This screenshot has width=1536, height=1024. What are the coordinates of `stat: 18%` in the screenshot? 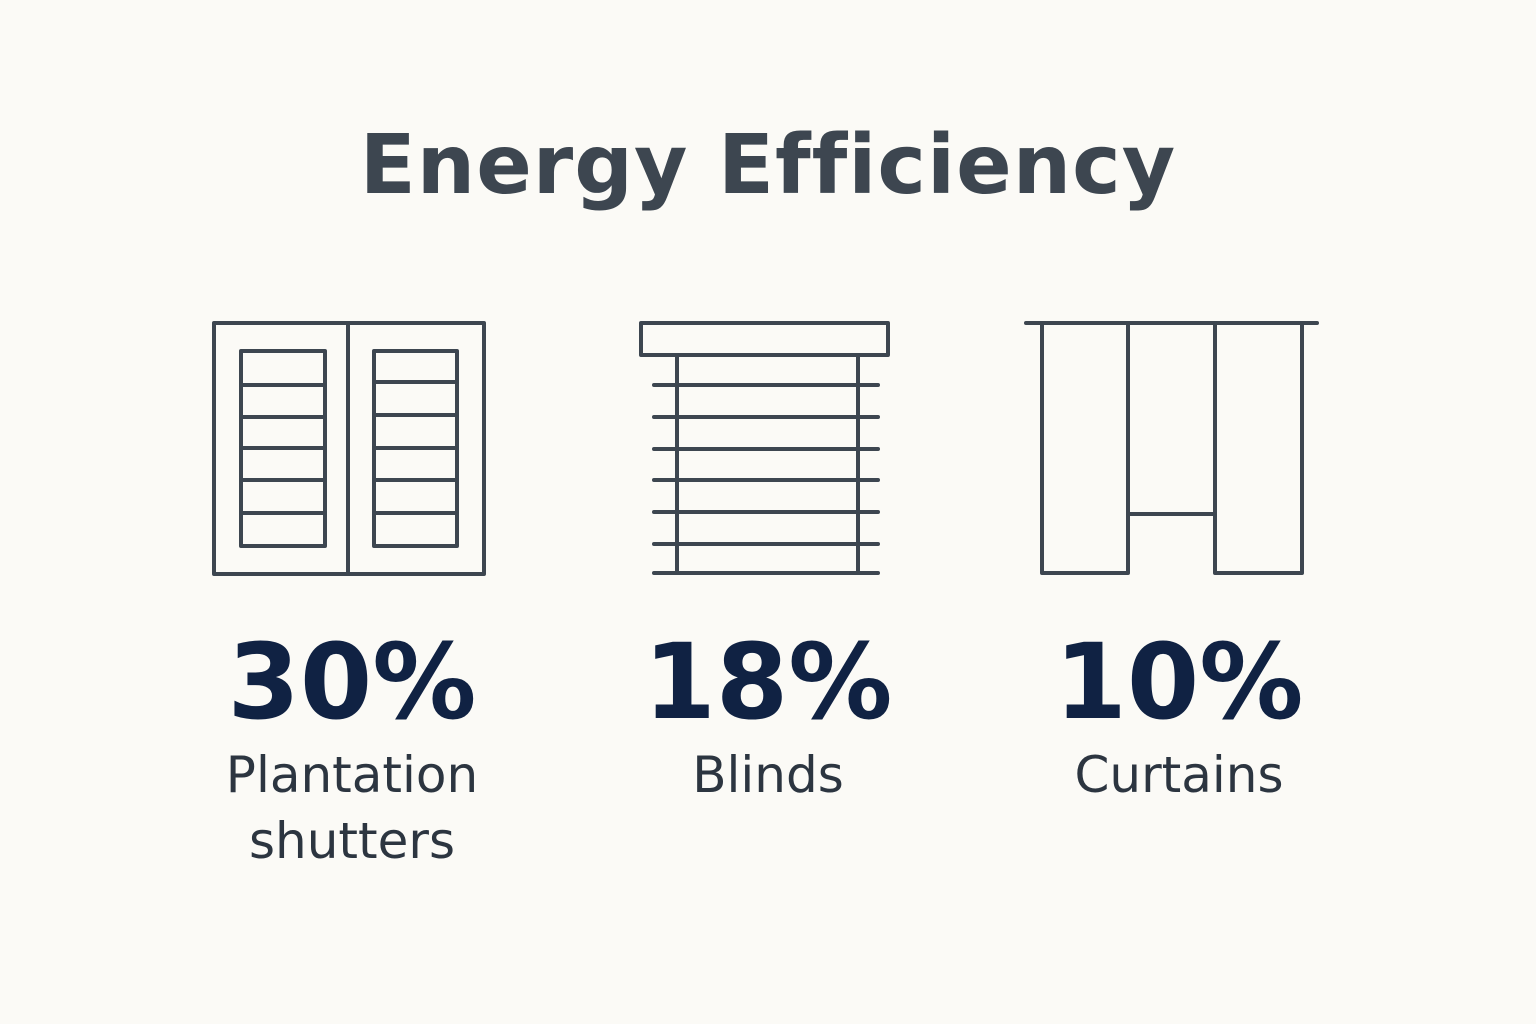 It's located at (768, 682).